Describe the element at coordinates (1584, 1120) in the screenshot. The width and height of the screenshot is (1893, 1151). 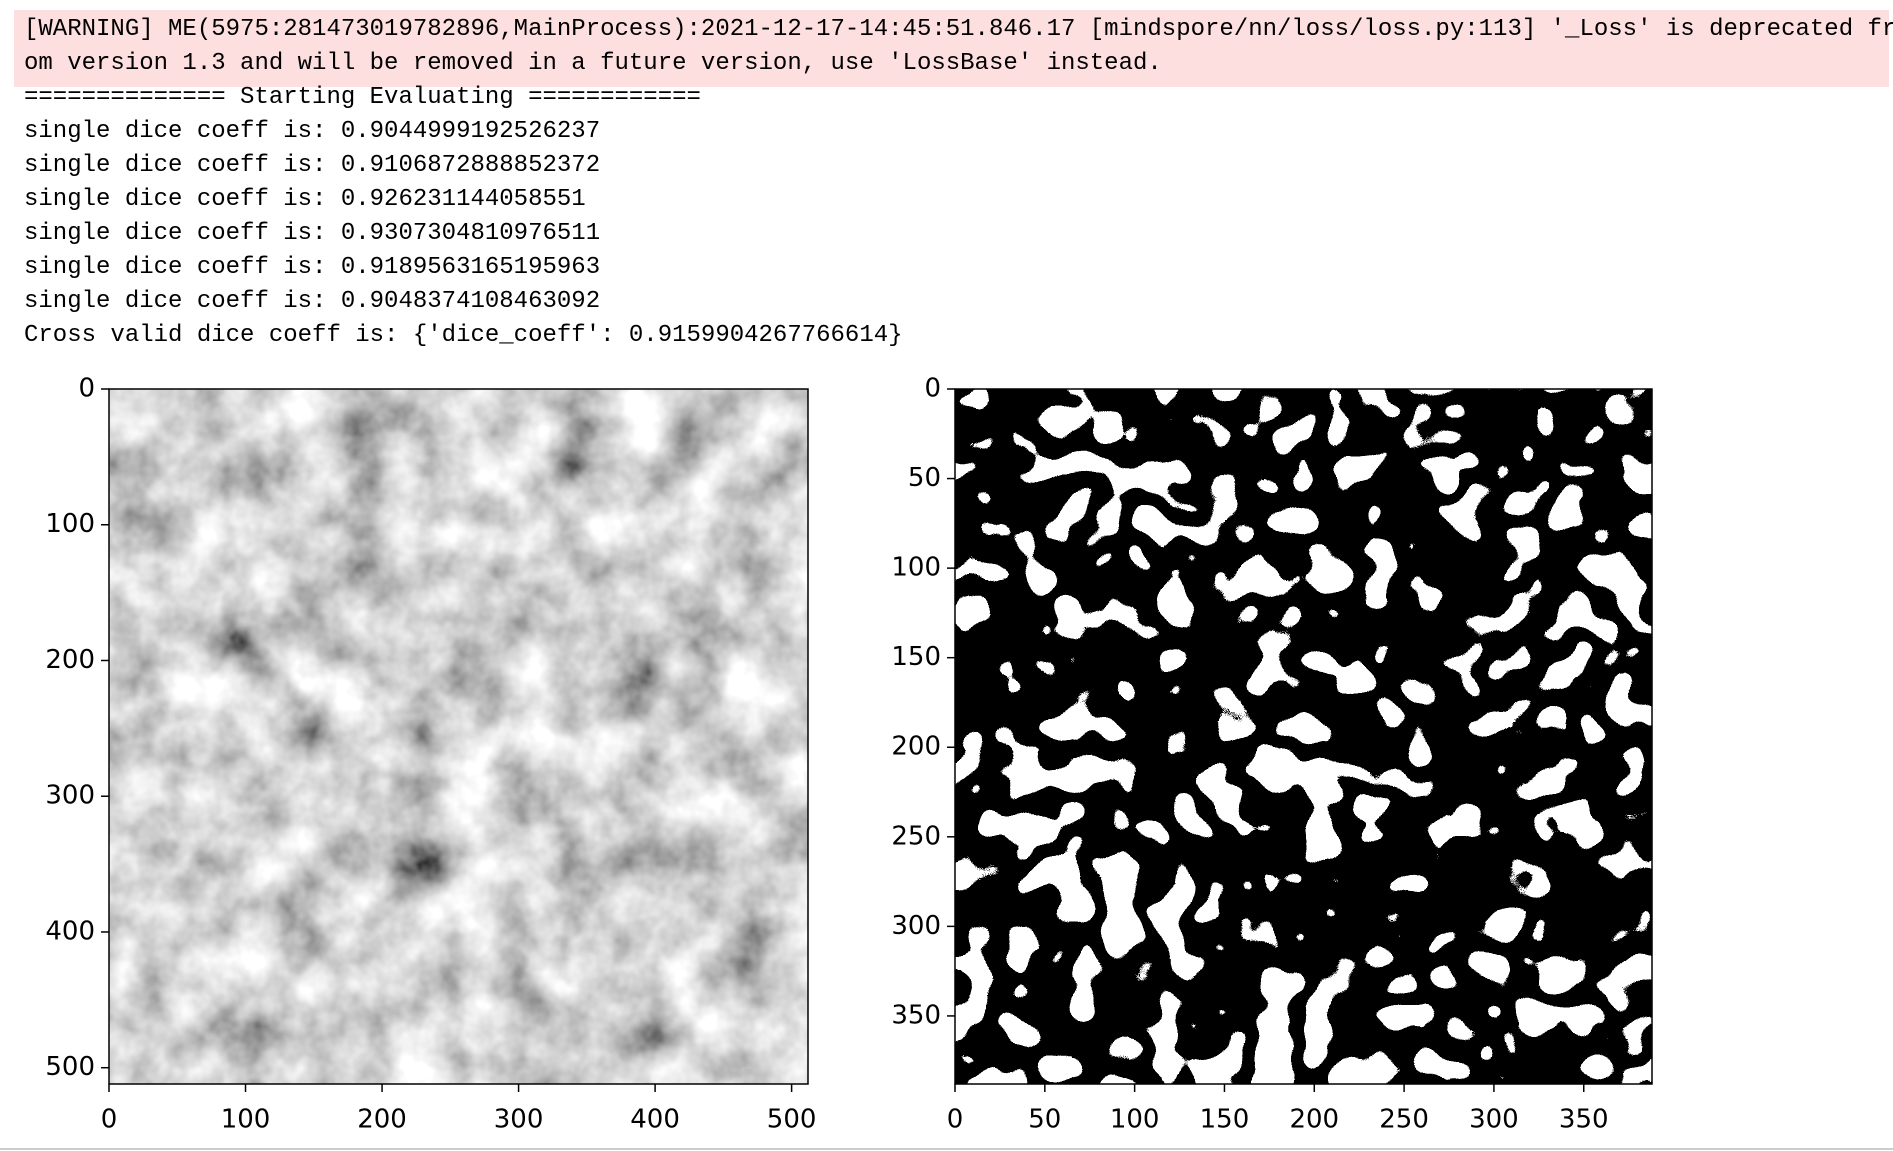
I see `x-tick-label: 350` at that location.